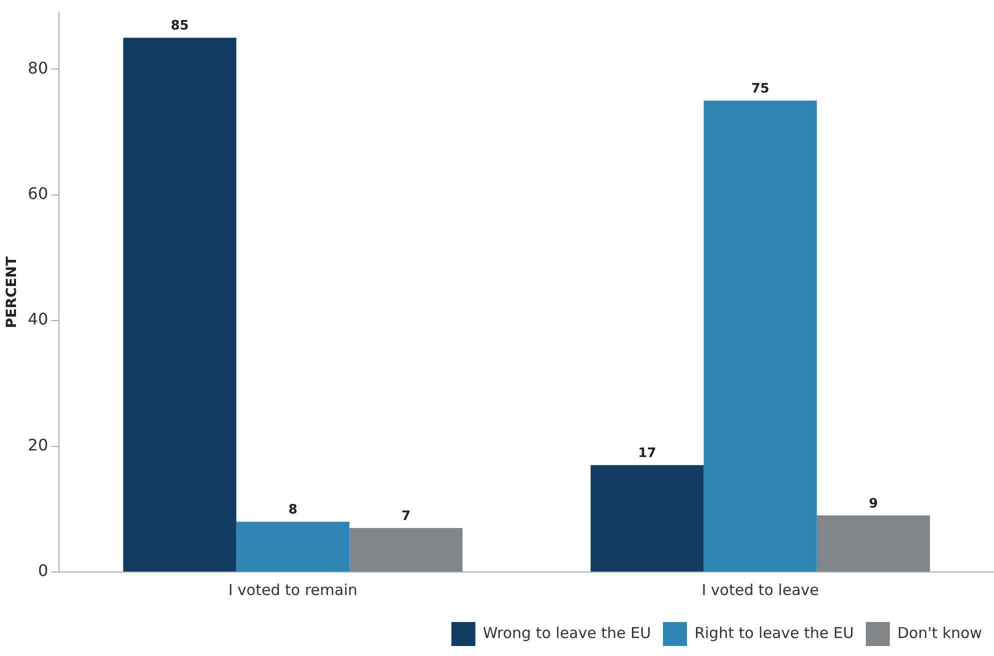 The width and height of the screenshot is (994, 656). I want to click on data-label: 9, so click(873, 504).